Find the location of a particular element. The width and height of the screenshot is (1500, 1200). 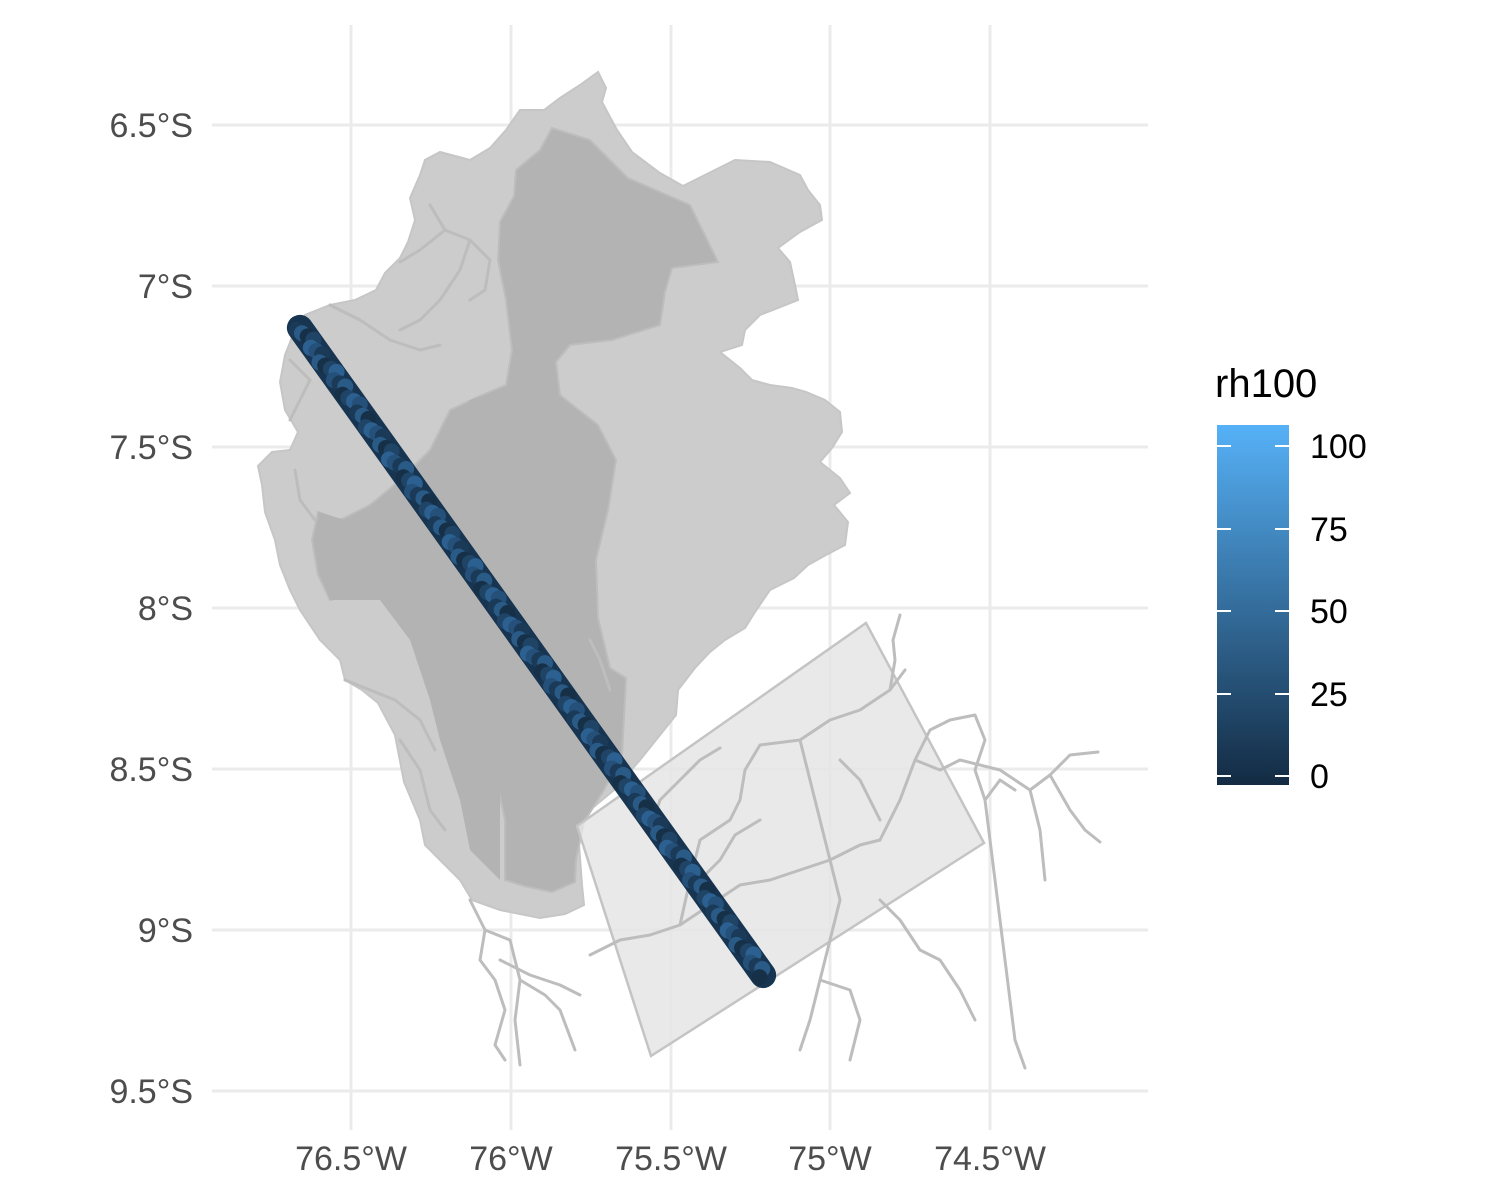

y-tick-label: 6.5°S is located at coordinates (151, 126).